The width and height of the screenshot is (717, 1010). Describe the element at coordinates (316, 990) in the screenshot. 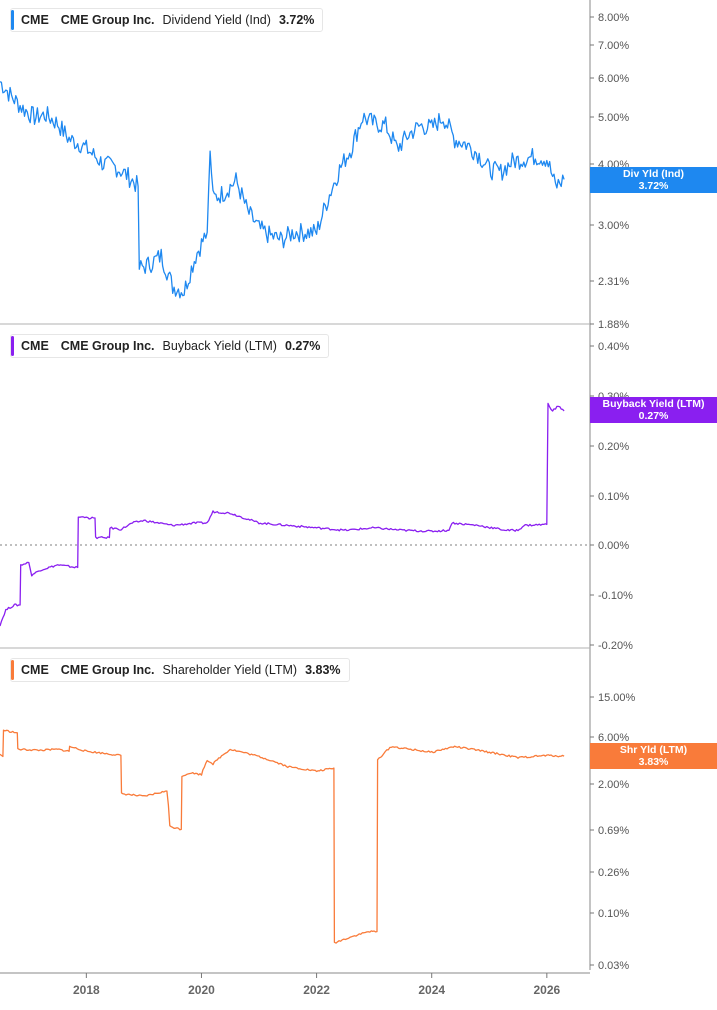

I see `x-tick-label: 2022` at that location.